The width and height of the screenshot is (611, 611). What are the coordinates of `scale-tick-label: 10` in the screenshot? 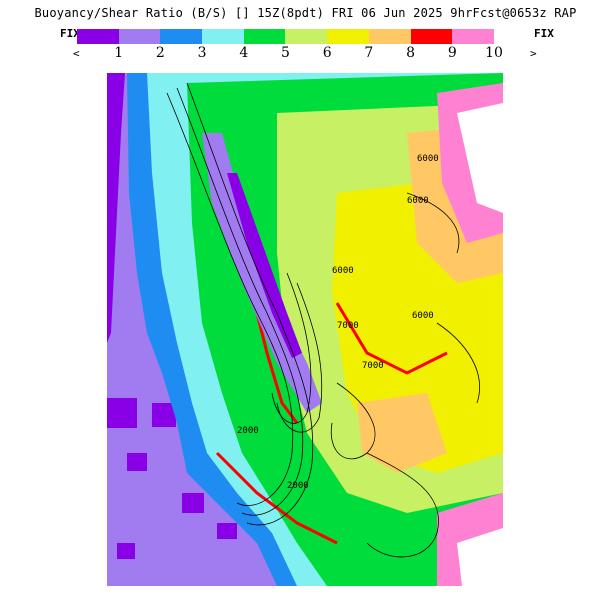 It's located at (494, 53).